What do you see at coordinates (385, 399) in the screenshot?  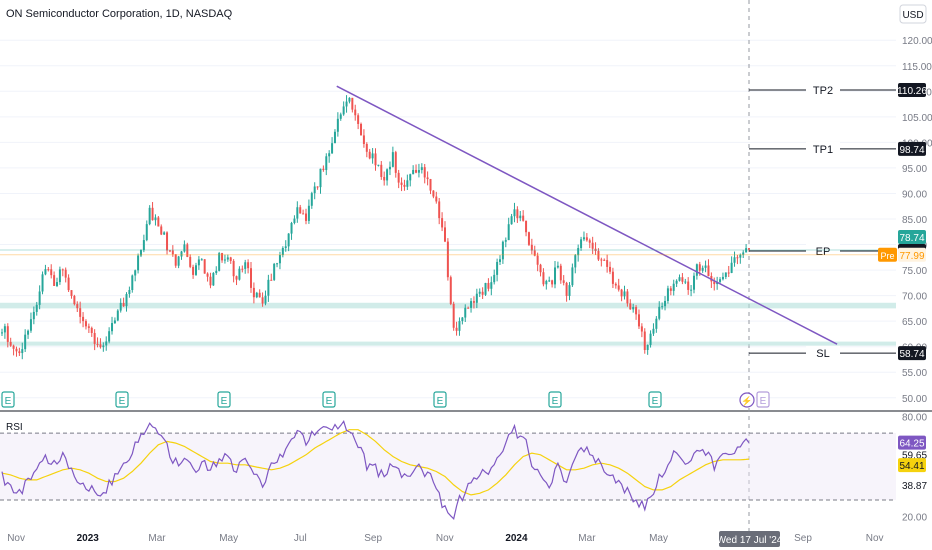 I see `earnings-markers: E E E E E E E ⚡ E` at bounding box center [385, 399].